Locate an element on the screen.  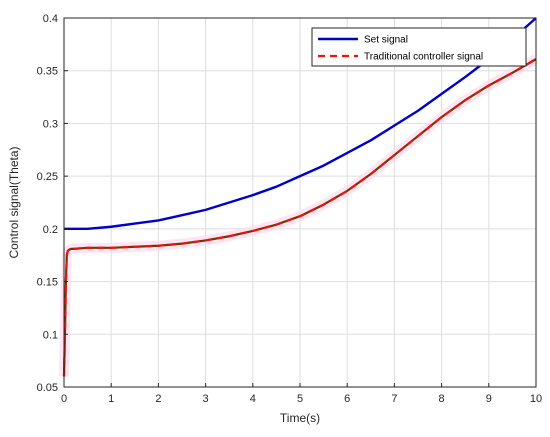
x-tick-label: 10 is located at coordinates (536, 399).